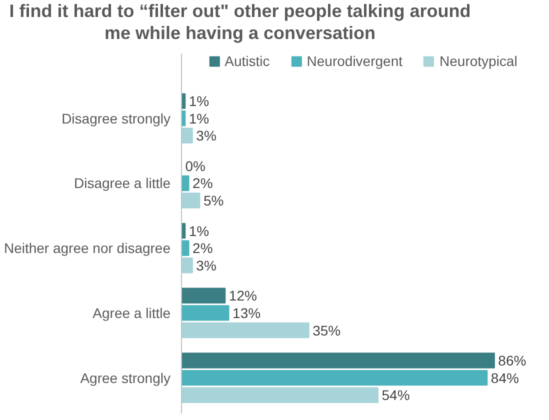  What do you see at coordinates (195, 166) in the screenshot?
I see `data-label: 0%` at bounding box center [195, 166].